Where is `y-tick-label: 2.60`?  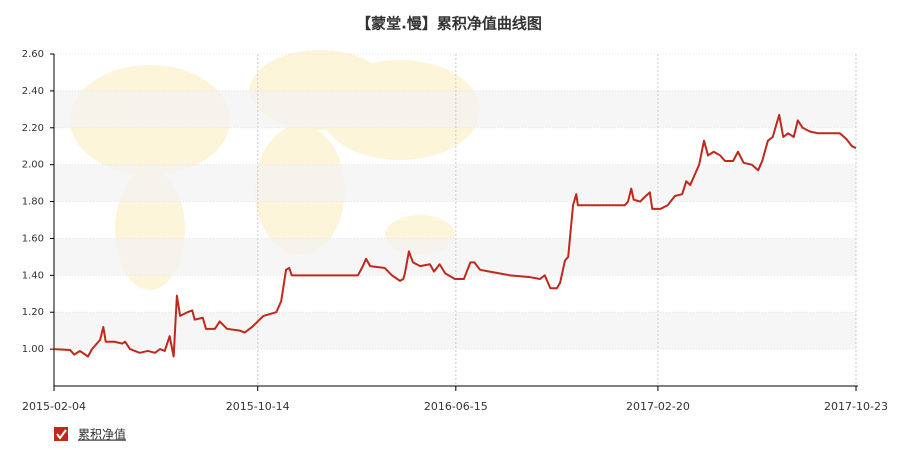 y-tick-label: 2.60 is located at coordinates (33, 54).